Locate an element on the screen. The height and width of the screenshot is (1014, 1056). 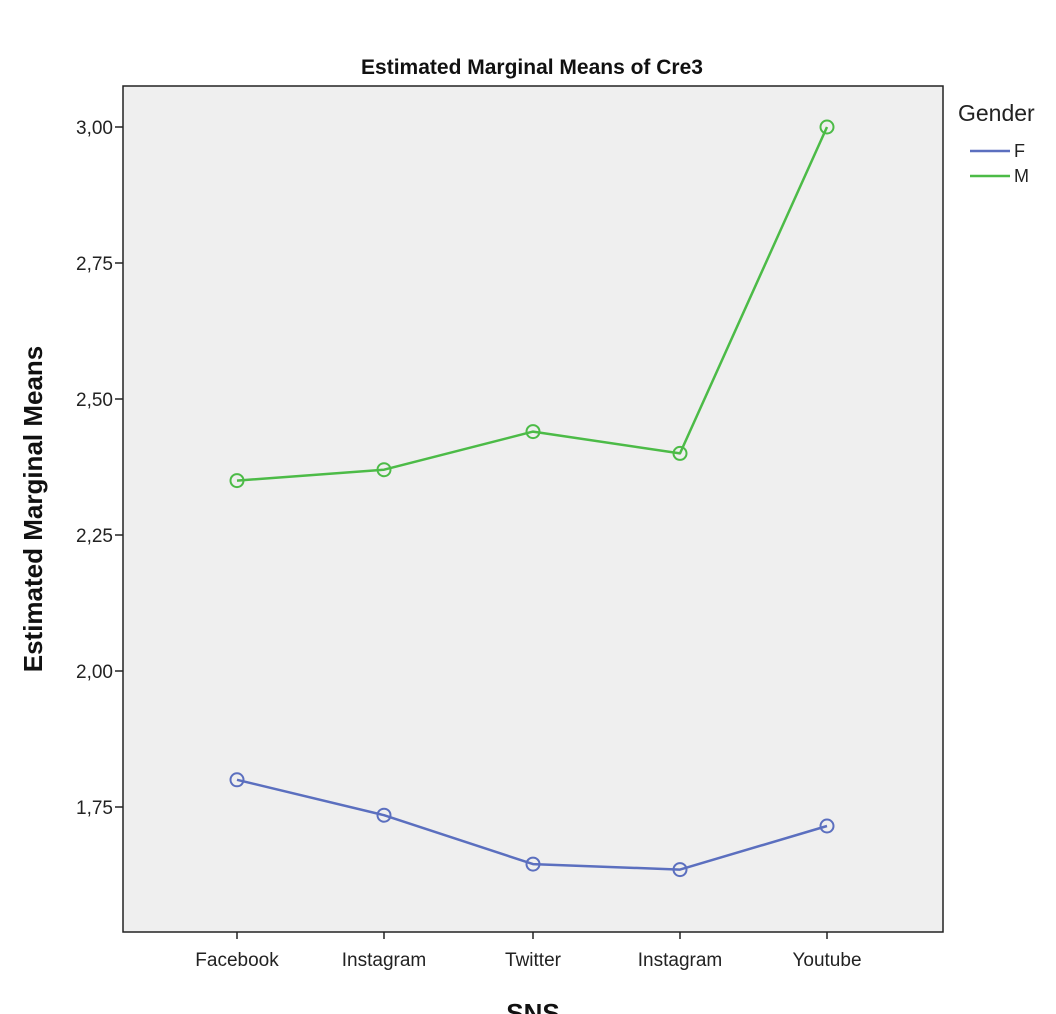
legend: Gender FM is located at coordinates (996, 143).